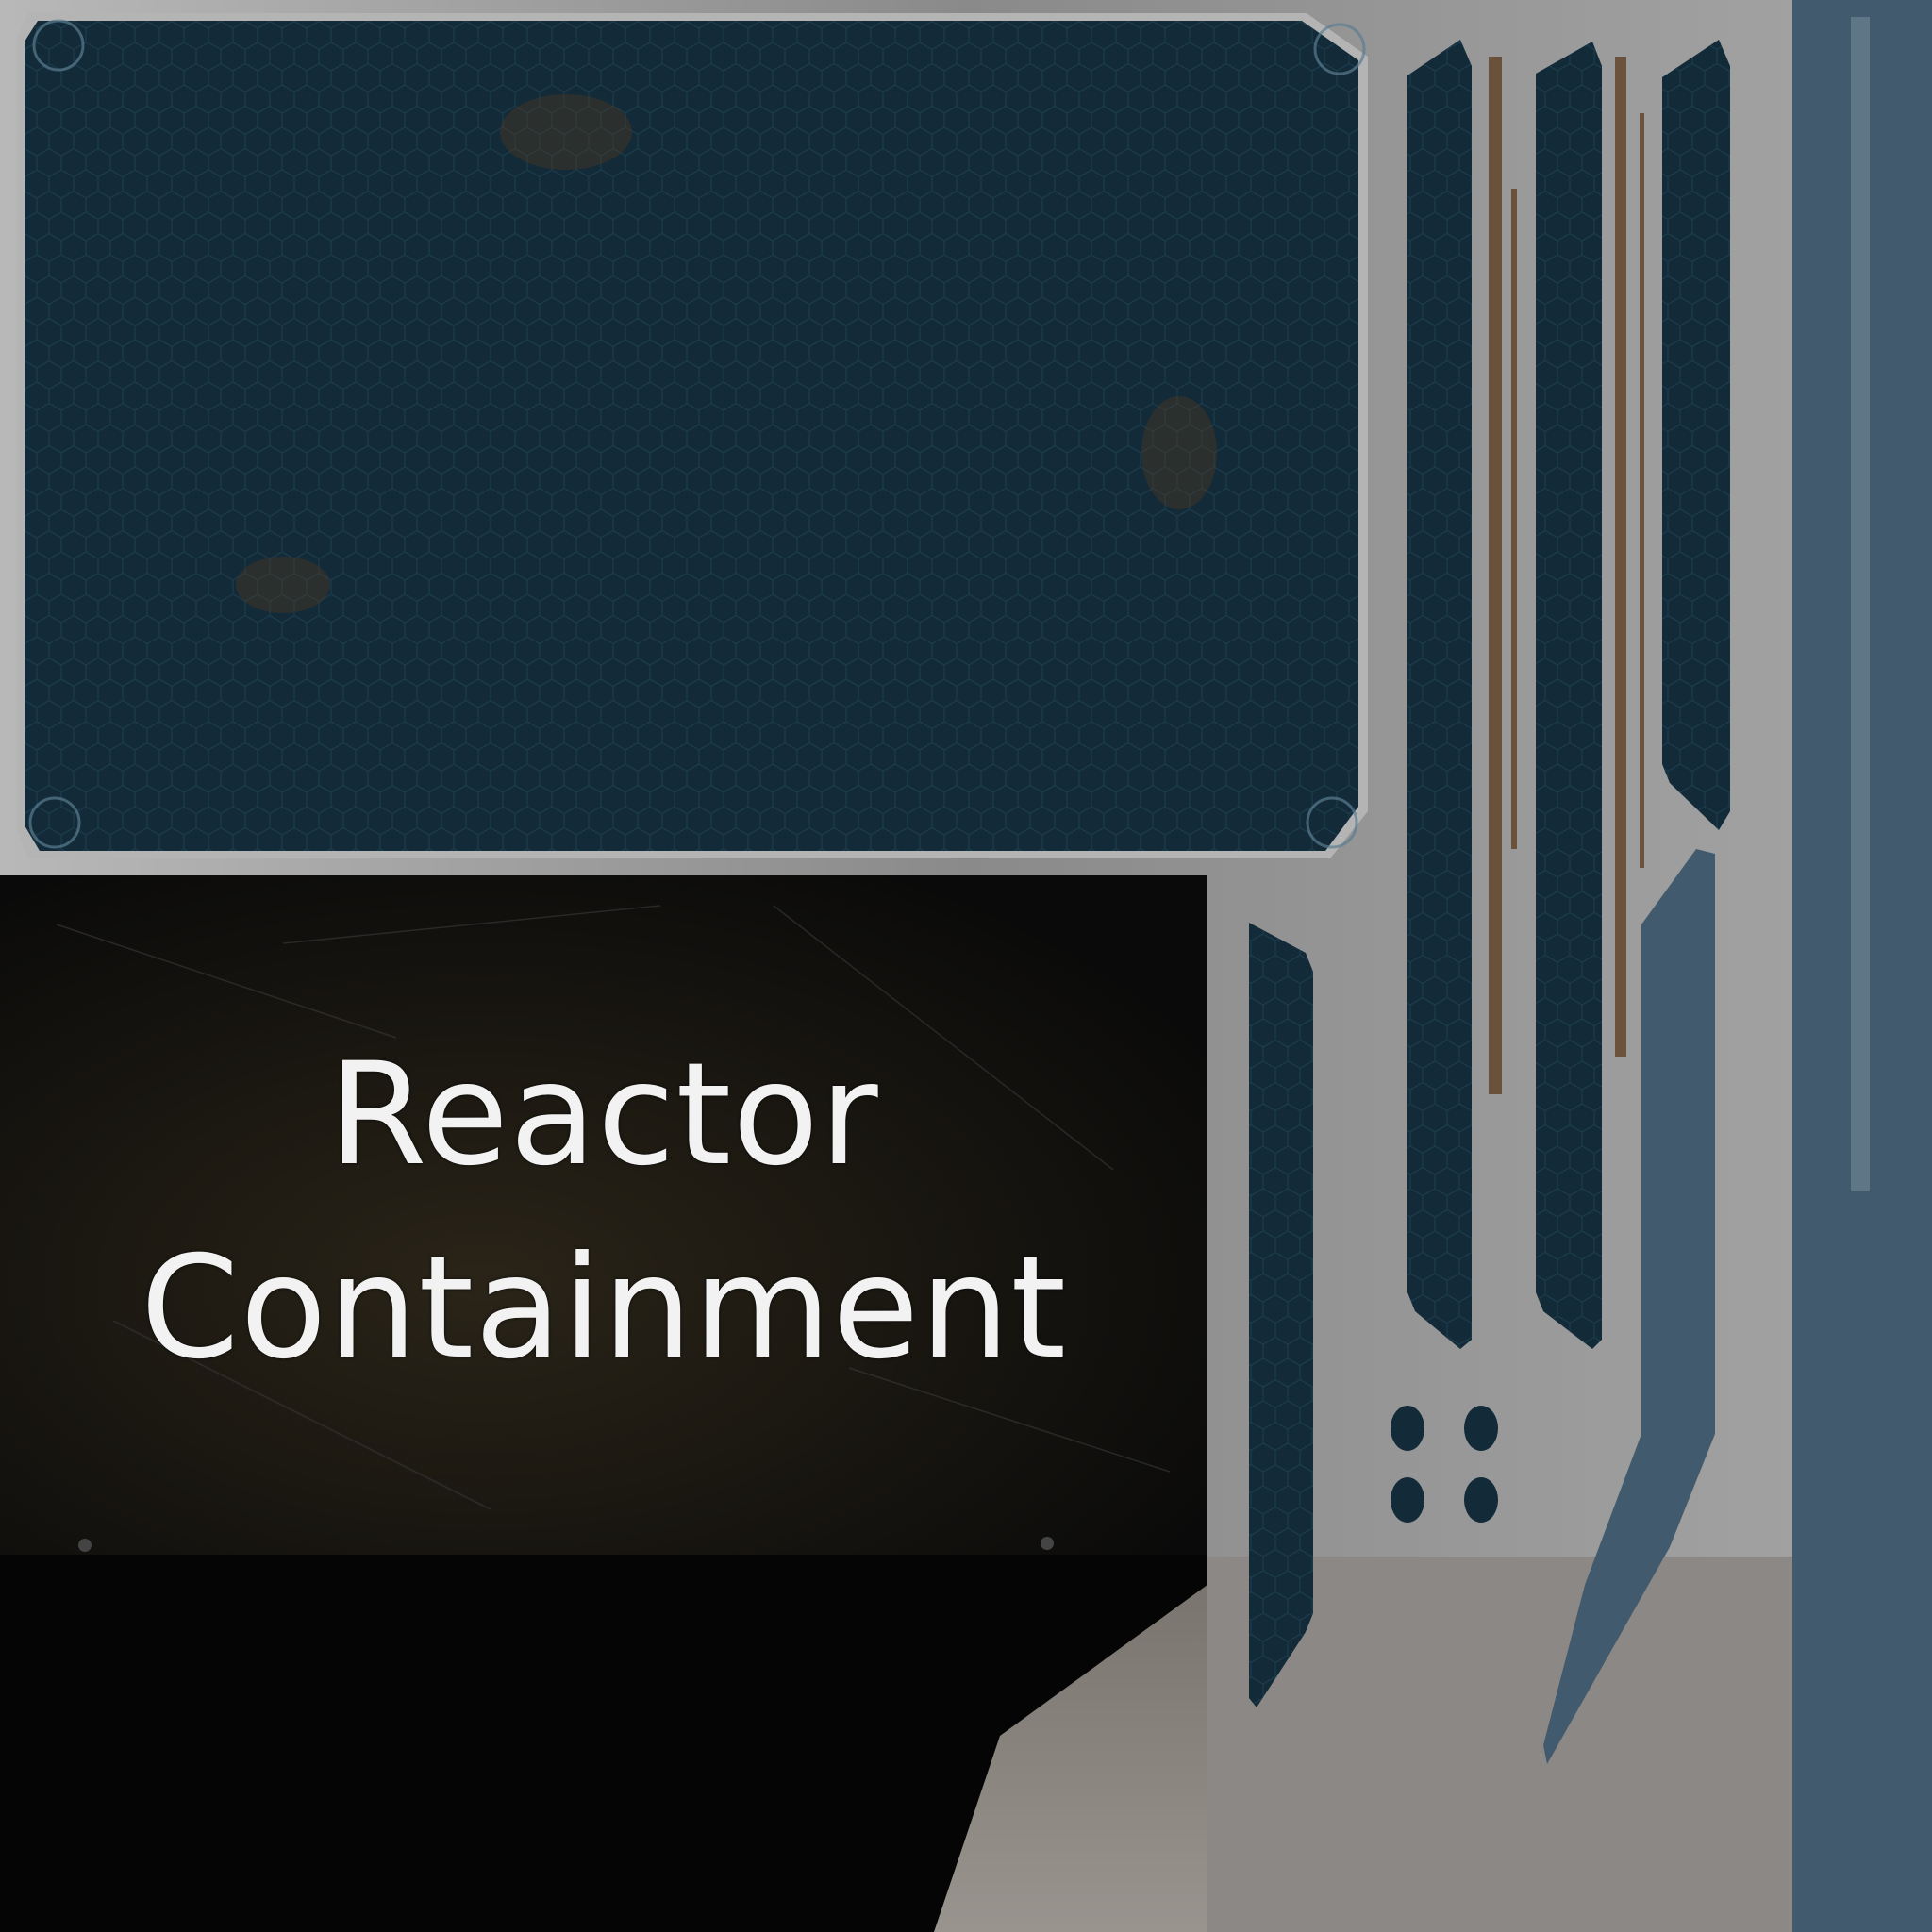  Describe the element at coordinates (58, 45) in the screenshot. I see `panel-bolt-tl` at that location.